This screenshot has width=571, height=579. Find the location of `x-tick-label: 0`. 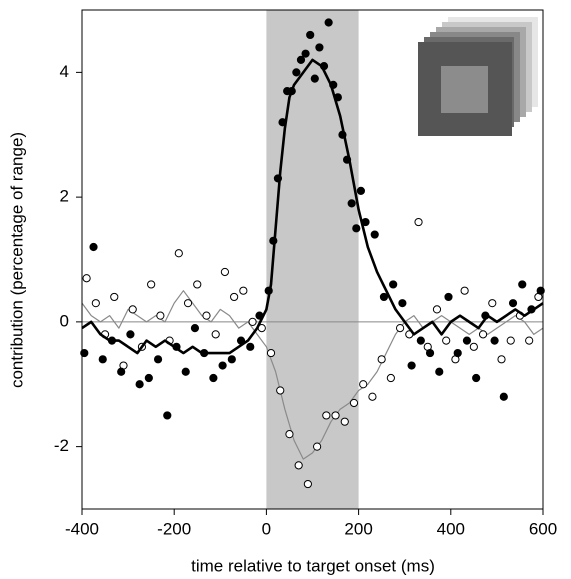

x-tick-label: 0 is located at coordinates (266, 528).